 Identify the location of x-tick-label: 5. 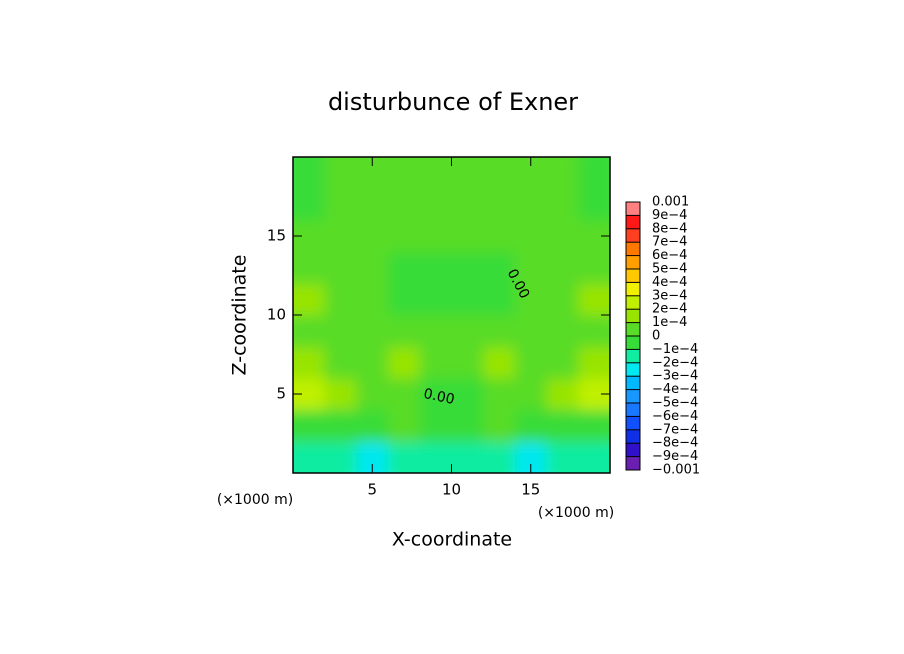
(372, 490).